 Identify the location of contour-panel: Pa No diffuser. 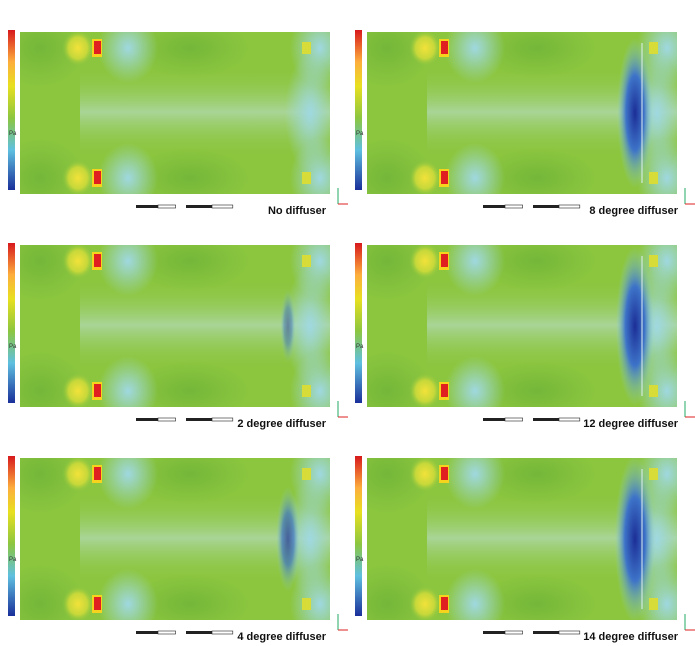
(178, 123).